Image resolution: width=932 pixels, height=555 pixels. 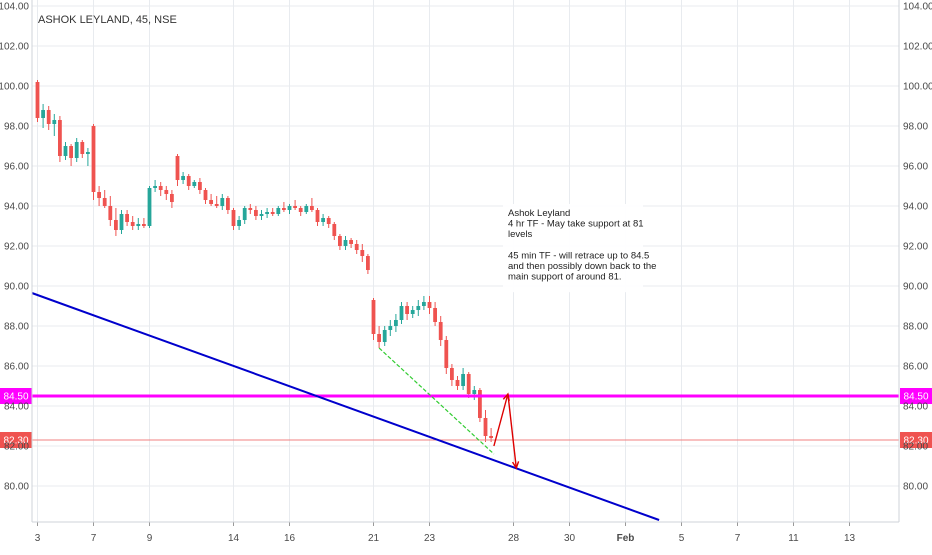 What do you see at coordinates (520, 234) in the screenshot?
I see `annotation-line: levels` at bounding box center [520, 234].